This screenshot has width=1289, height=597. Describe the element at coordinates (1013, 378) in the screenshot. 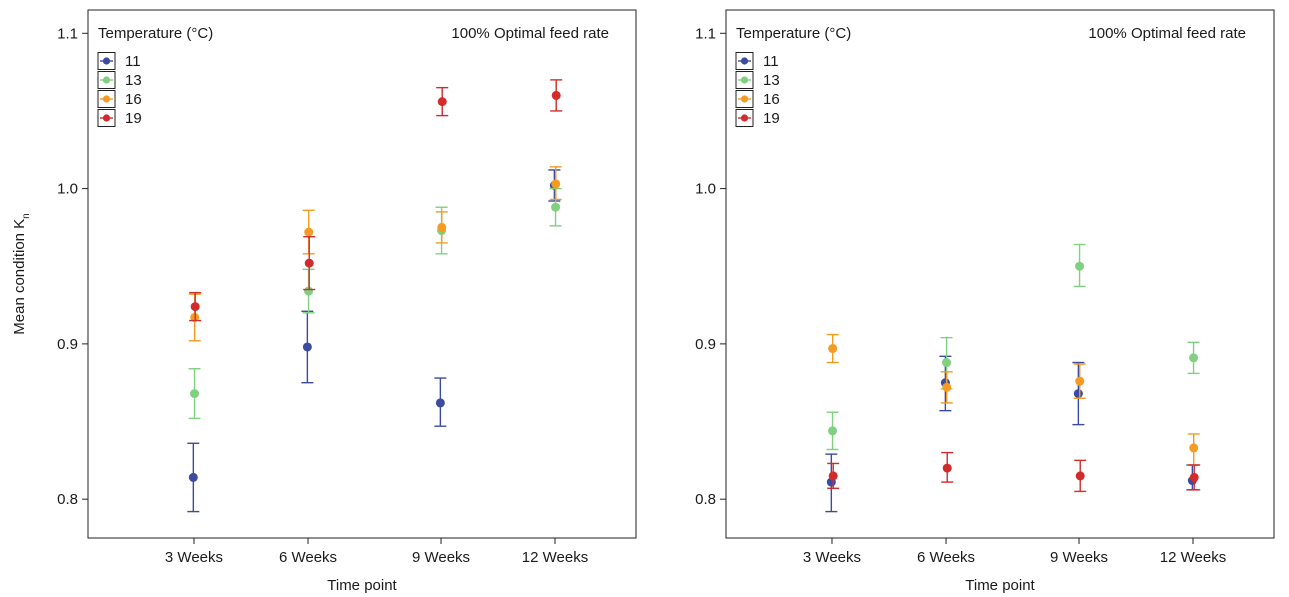

I see `data-marks` at that location.